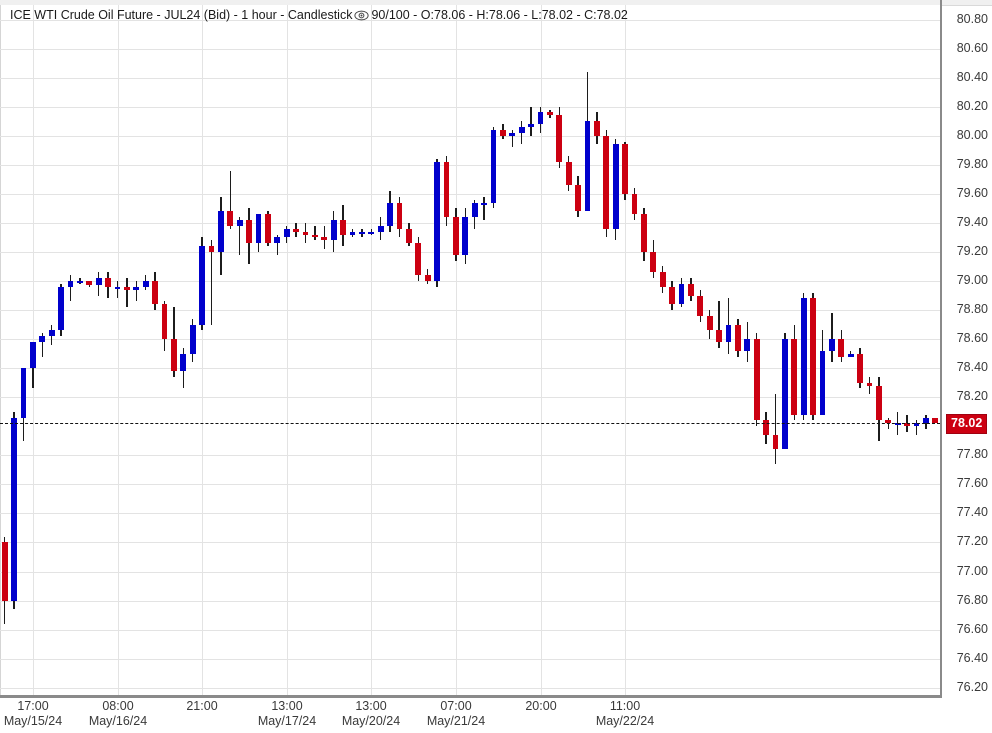 This screenshot has width=992, height=733. What do you see at coordinates (972, 512) in the screenshot?
I see `y-axis-tick-label: 77.40` at bounding box center [972, 512].